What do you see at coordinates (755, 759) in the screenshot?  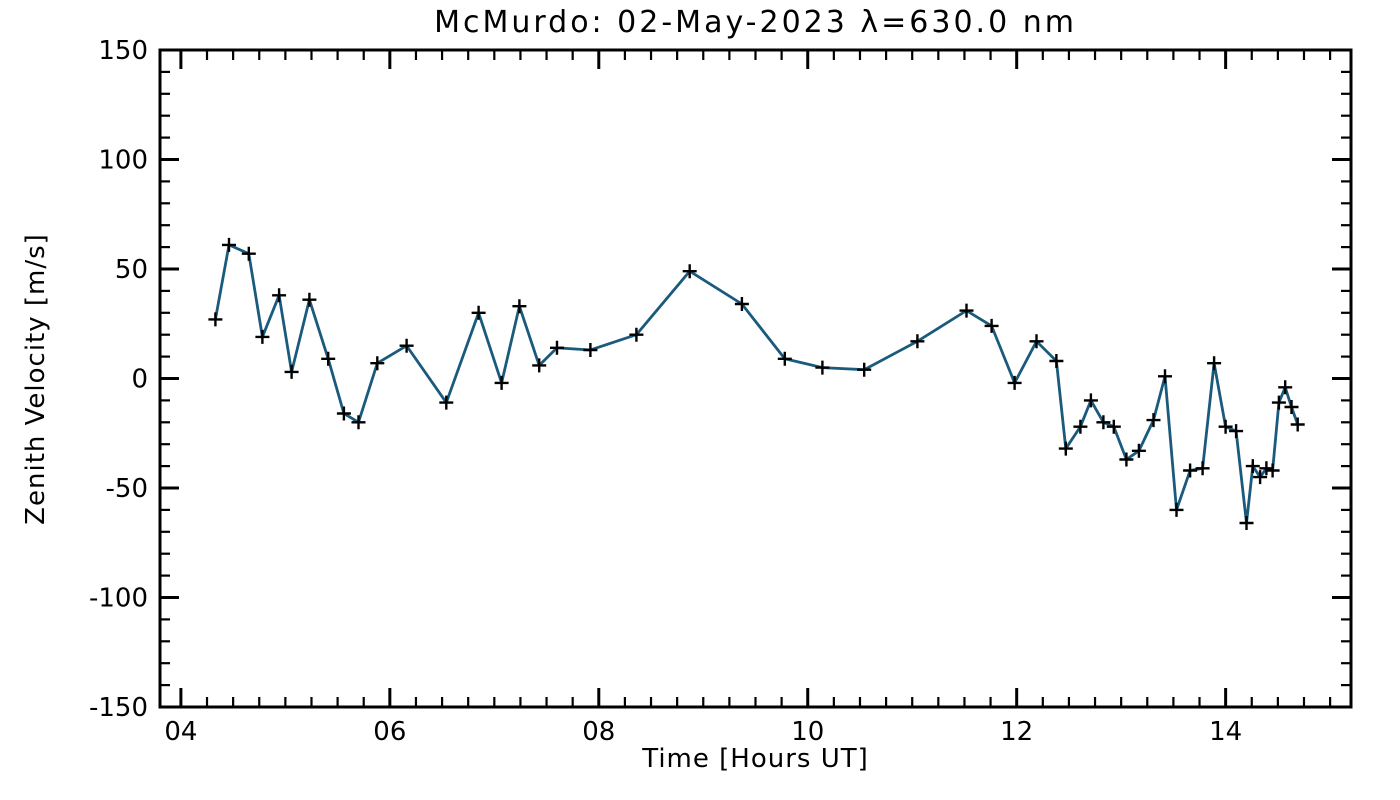 I see `x-axis-label: Time [Hours UT]` at bounding box center [755, 759].